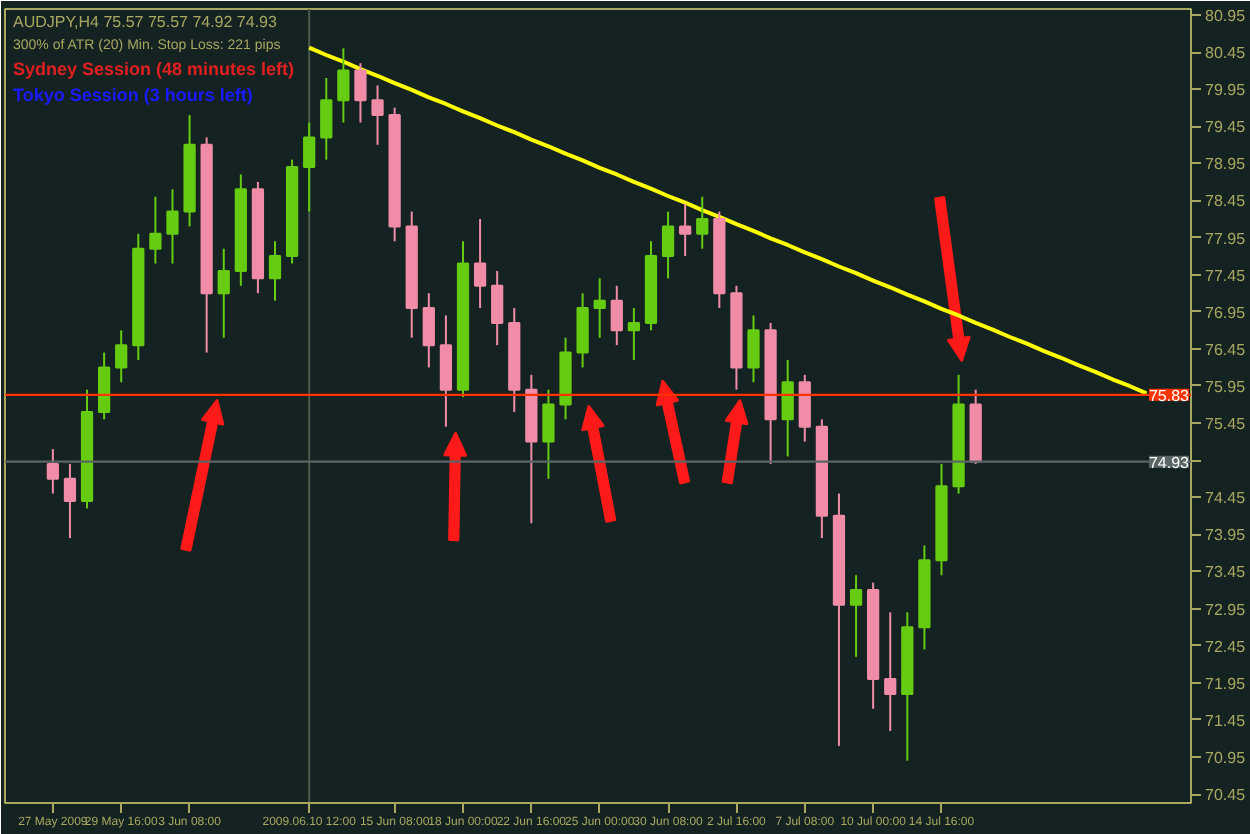 The width and height of the screenshot is (1250, 834). I want to click on y-tick-label: 70.45, so click(1226, 795).